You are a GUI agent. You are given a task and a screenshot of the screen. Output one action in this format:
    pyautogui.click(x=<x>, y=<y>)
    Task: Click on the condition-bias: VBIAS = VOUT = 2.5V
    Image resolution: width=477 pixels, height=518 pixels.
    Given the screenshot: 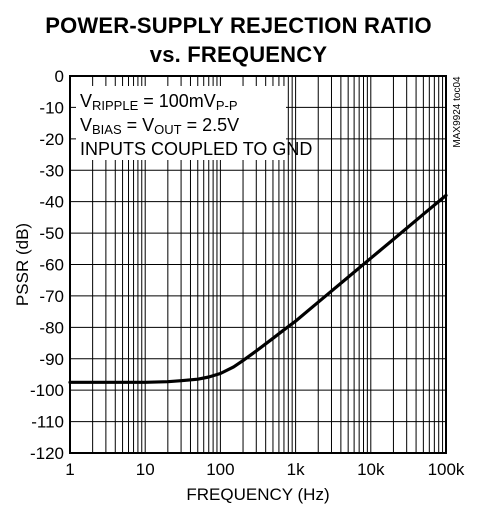 What is the action you would take?
    pyautogui.click(x=159, y=126)
    